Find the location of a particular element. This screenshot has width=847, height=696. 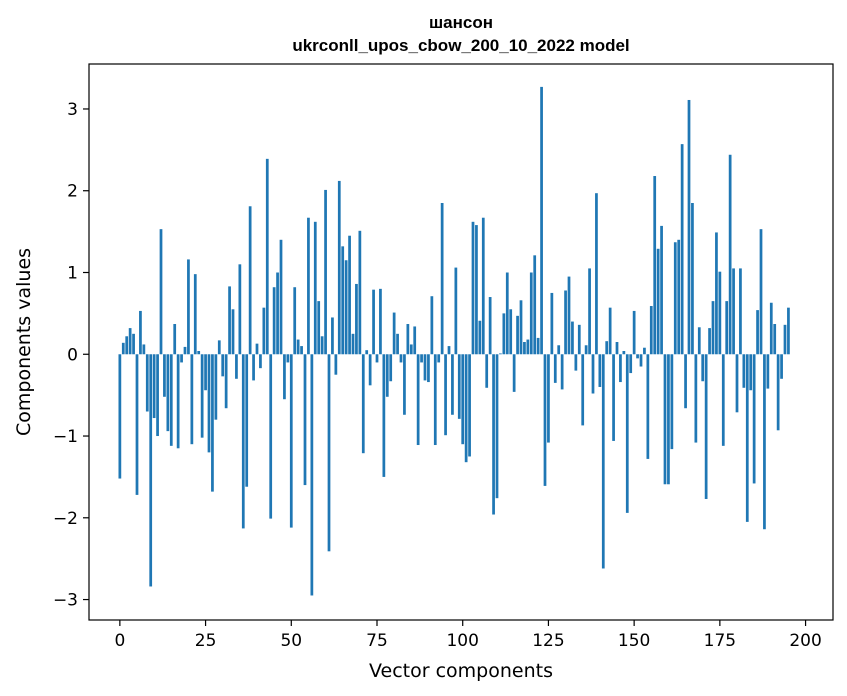

y-tick-label: 2 is located at coordinates (72, 192).